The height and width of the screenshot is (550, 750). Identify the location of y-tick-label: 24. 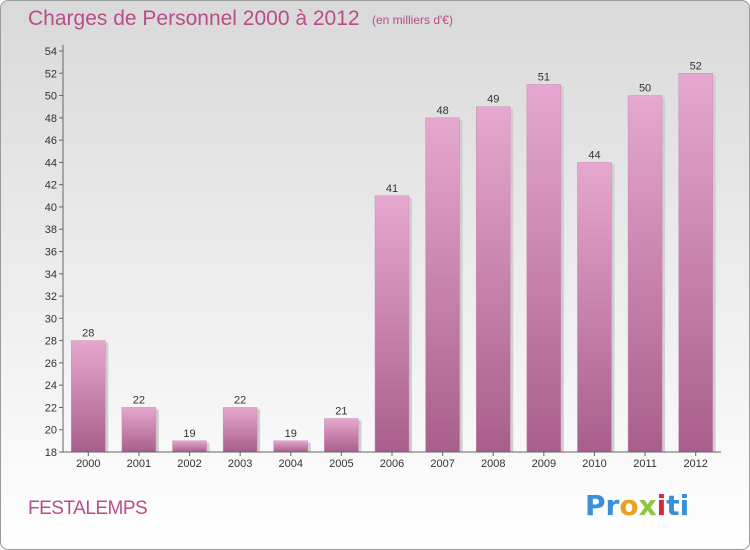
(51, 386).